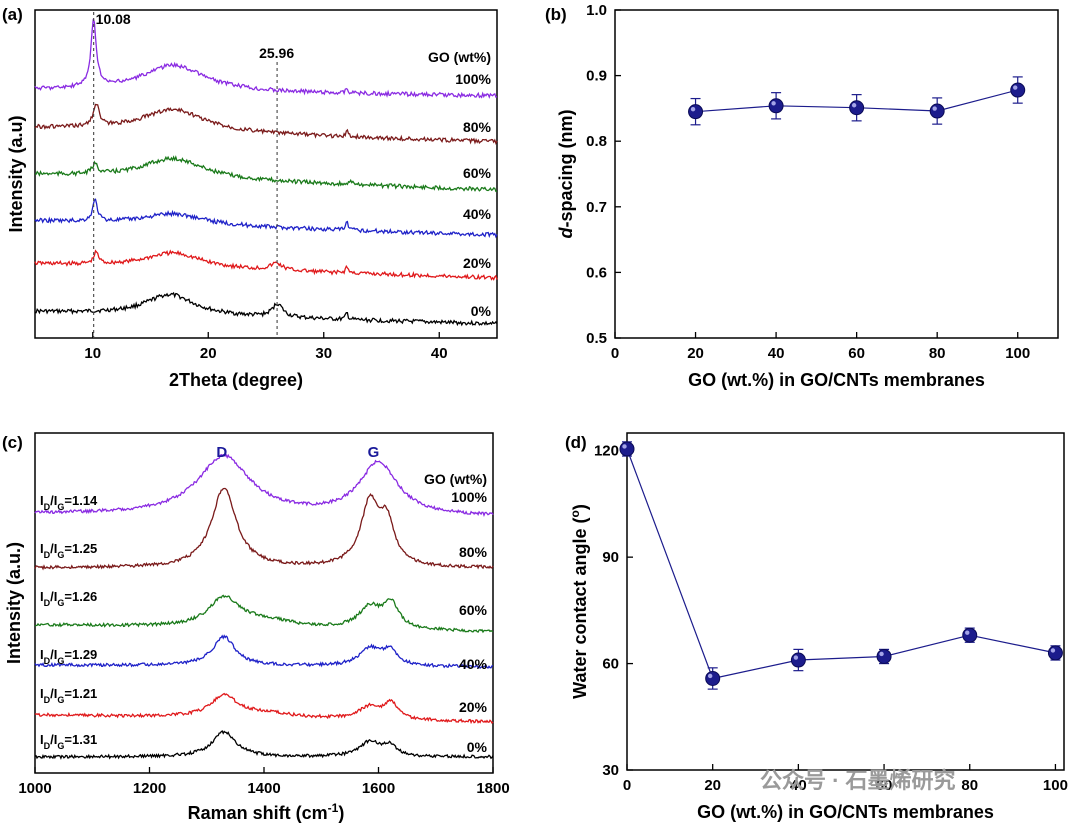 This screenshot has width=1080, height=828. Describe the element at coordinates (236, 380) in the screenshot. I see `panel-a-x-axis-label: 2Theta (degree)` at that location.